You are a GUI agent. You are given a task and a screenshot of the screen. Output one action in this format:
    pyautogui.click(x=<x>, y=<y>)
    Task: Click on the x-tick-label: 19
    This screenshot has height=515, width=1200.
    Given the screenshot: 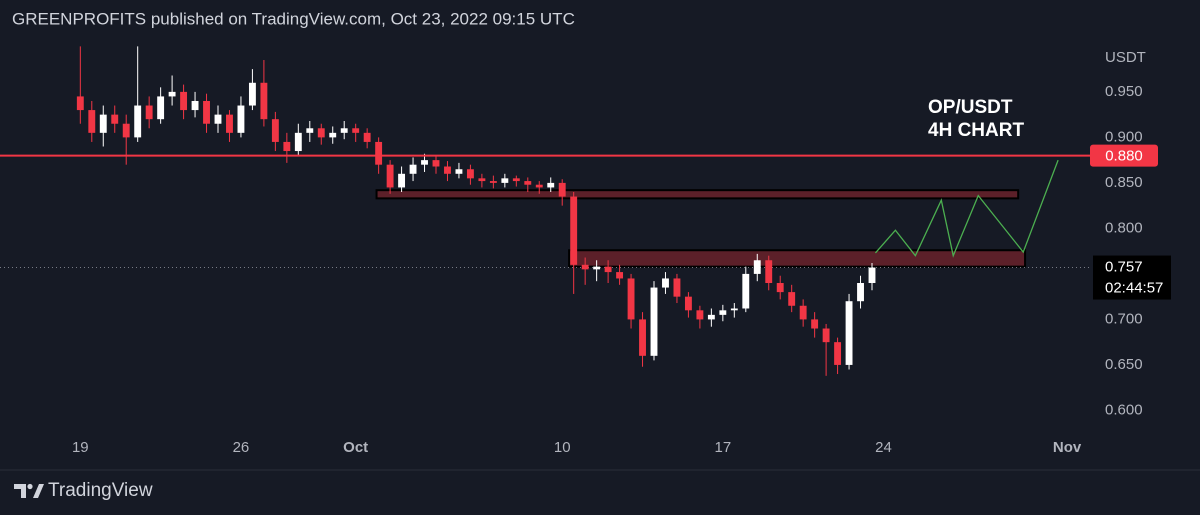 What is the action you would take?
    pyautogui.click(x=80, y=447)
    